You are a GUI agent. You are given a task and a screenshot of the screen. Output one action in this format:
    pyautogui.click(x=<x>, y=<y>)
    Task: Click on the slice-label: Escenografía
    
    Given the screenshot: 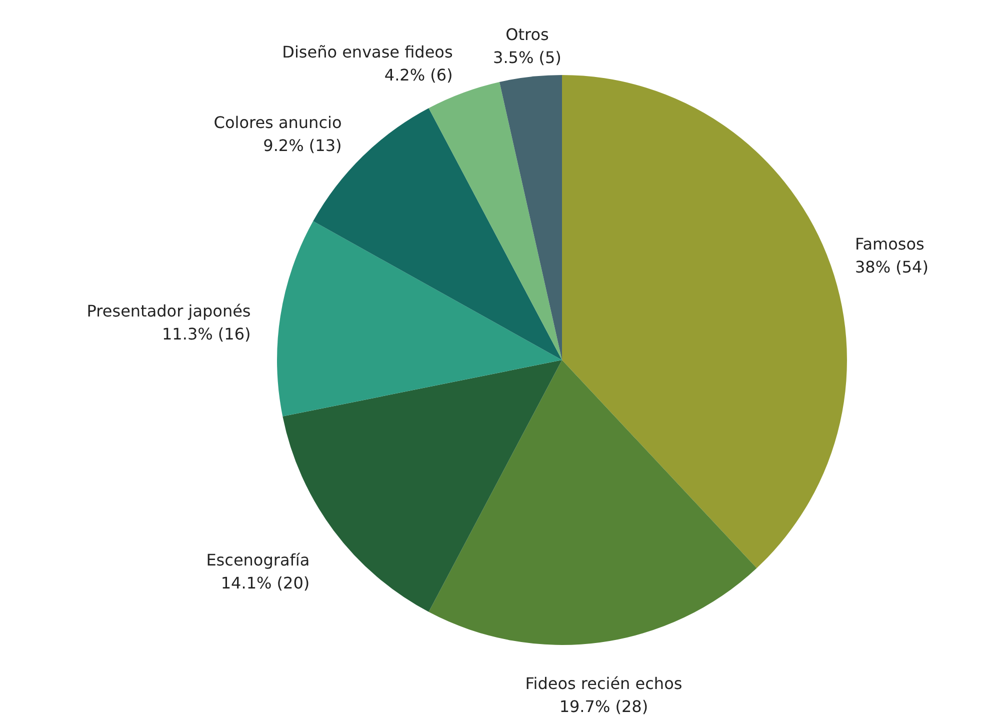 What is the action you would take?
    pyautogui.click(x=258, y=560)
    